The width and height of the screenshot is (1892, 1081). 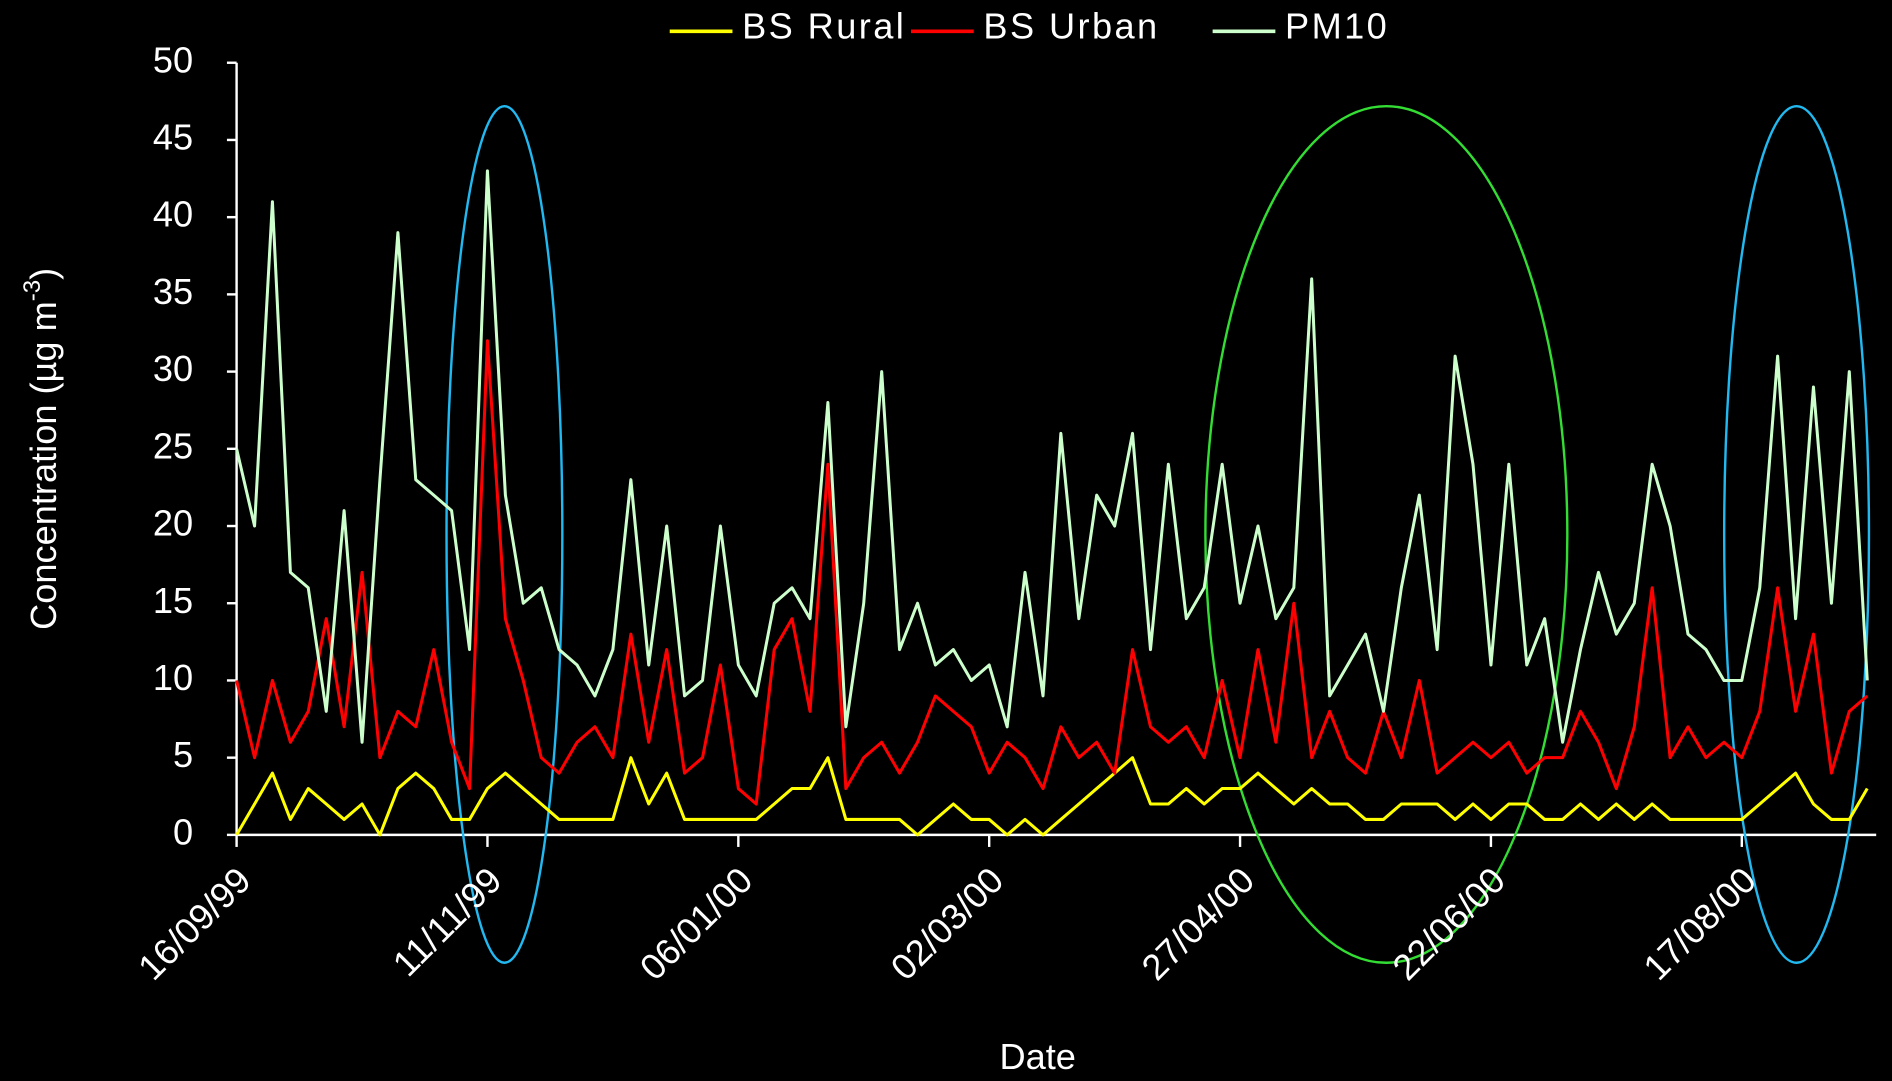 What do you see at coordinates (43, 465) in the screenshot?
I see `y-axis-label-text: Concentration (µg m` at bounding box center [43, 465].